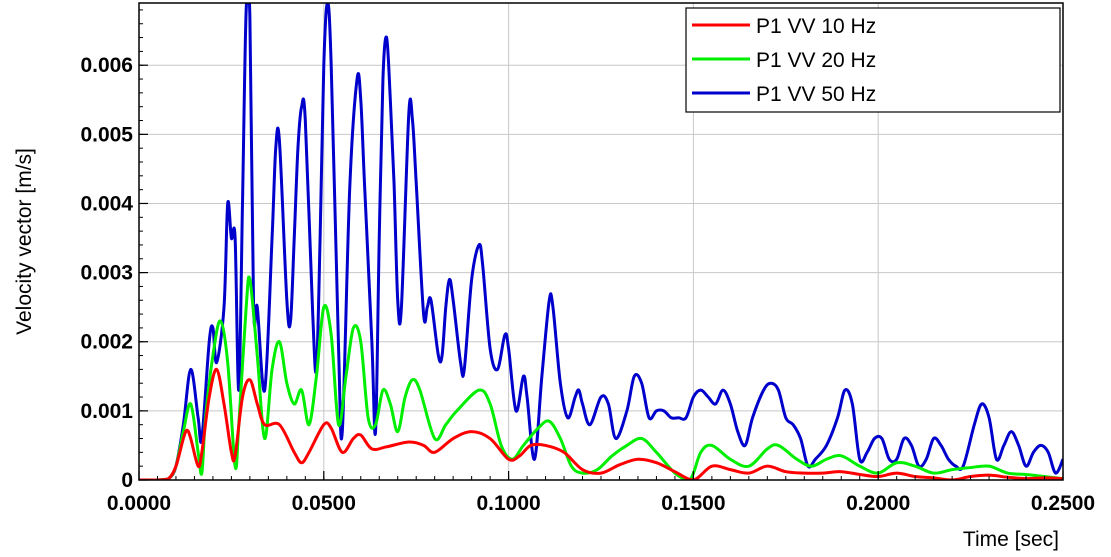  What do you see at coordinates (878, 503) in the screenshot?
I see `x-tick-label: 0.2000` at bounding box center [878, 503].